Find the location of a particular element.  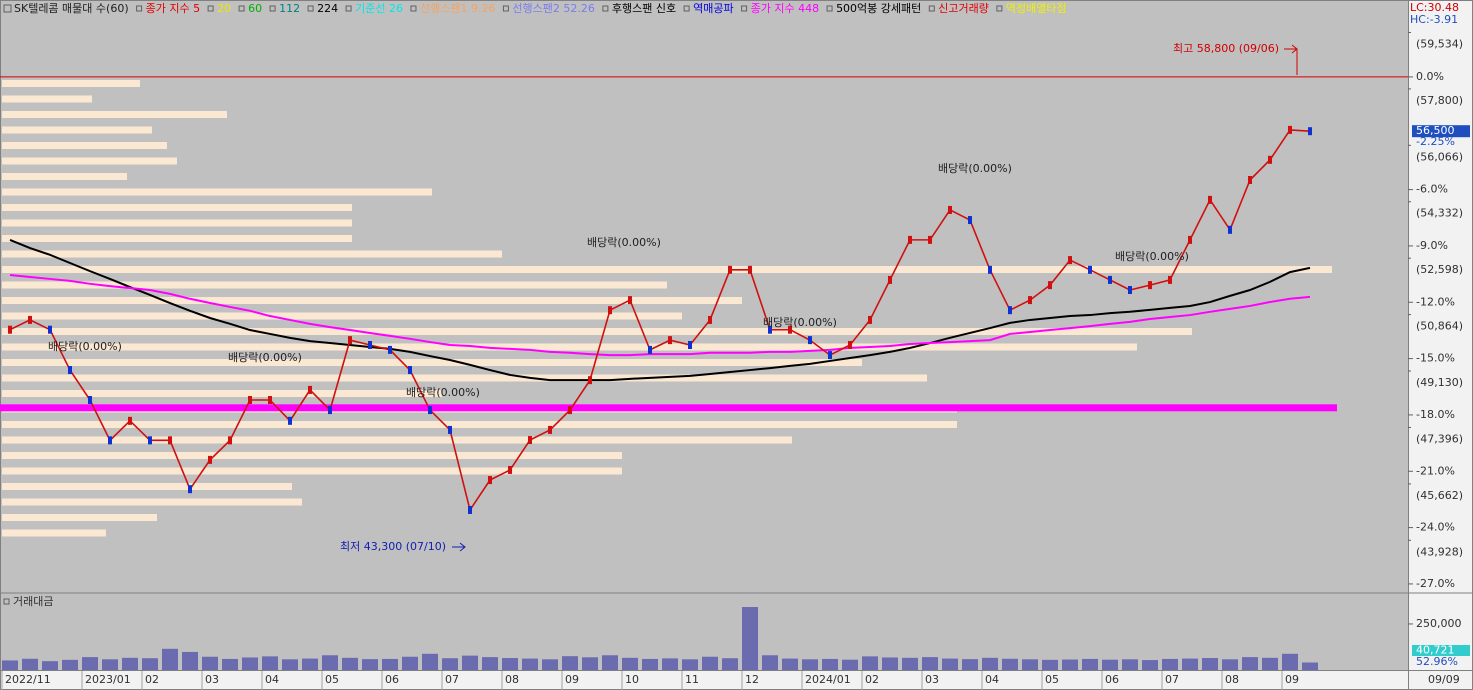

x-tick-label: 10 is located at coordinates (632, 679).